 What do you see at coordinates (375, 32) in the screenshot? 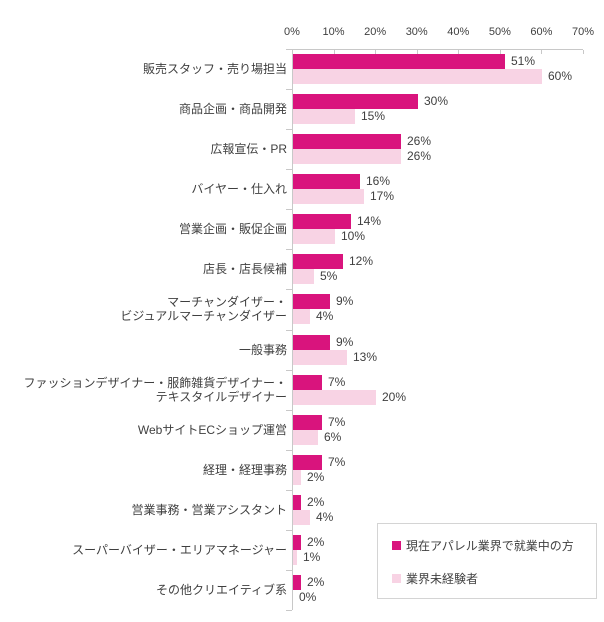
I see `x-axis-tick-label: 20%` at bounding box center [375, 32].